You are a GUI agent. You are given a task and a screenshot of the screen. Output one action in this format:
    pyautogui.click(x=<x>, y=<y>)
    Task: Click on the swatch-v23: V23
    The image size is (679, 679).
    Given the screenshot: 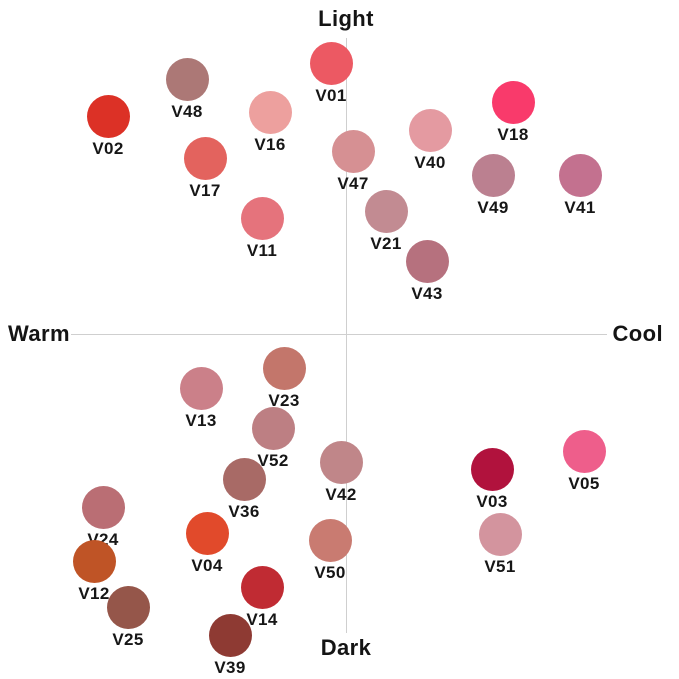 What is the action you would take?
    pyautogui.click(x=284, y=378)
    